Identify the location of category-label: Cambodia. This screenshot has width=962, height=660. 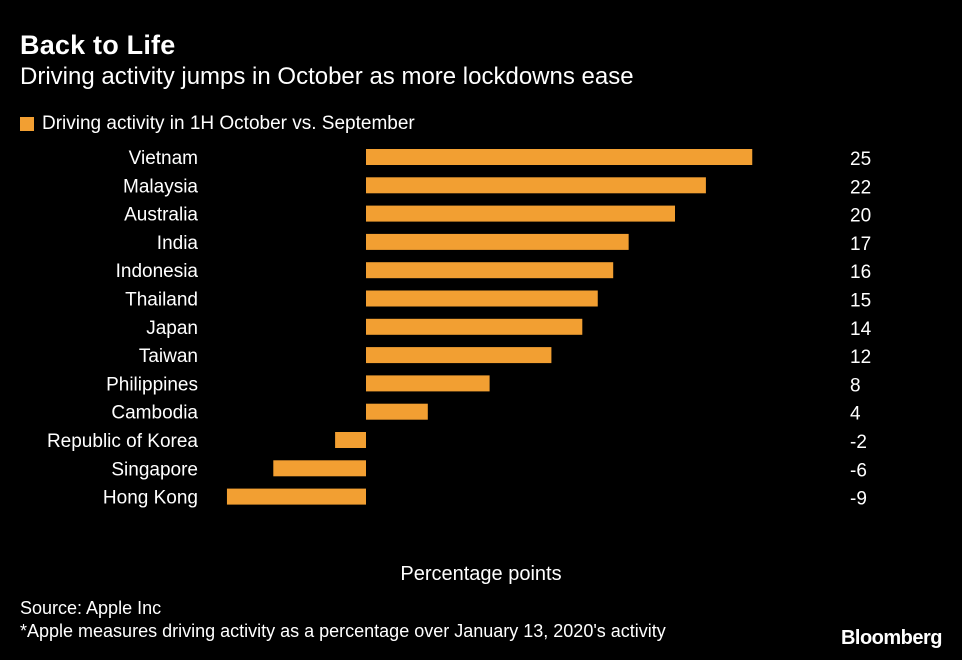
(154, 413).